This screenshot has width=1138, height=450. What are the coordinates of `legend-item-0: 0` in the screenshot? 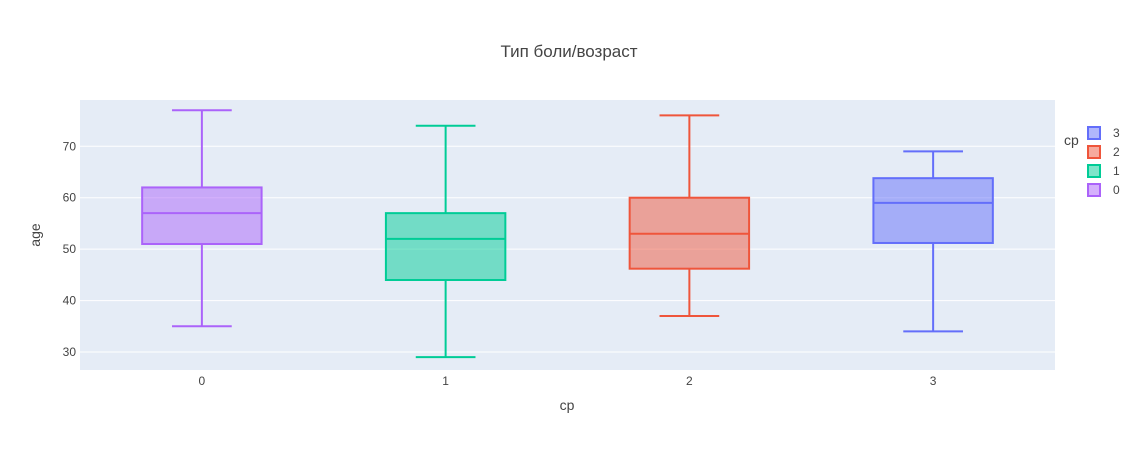 It's located at (1103, 190).